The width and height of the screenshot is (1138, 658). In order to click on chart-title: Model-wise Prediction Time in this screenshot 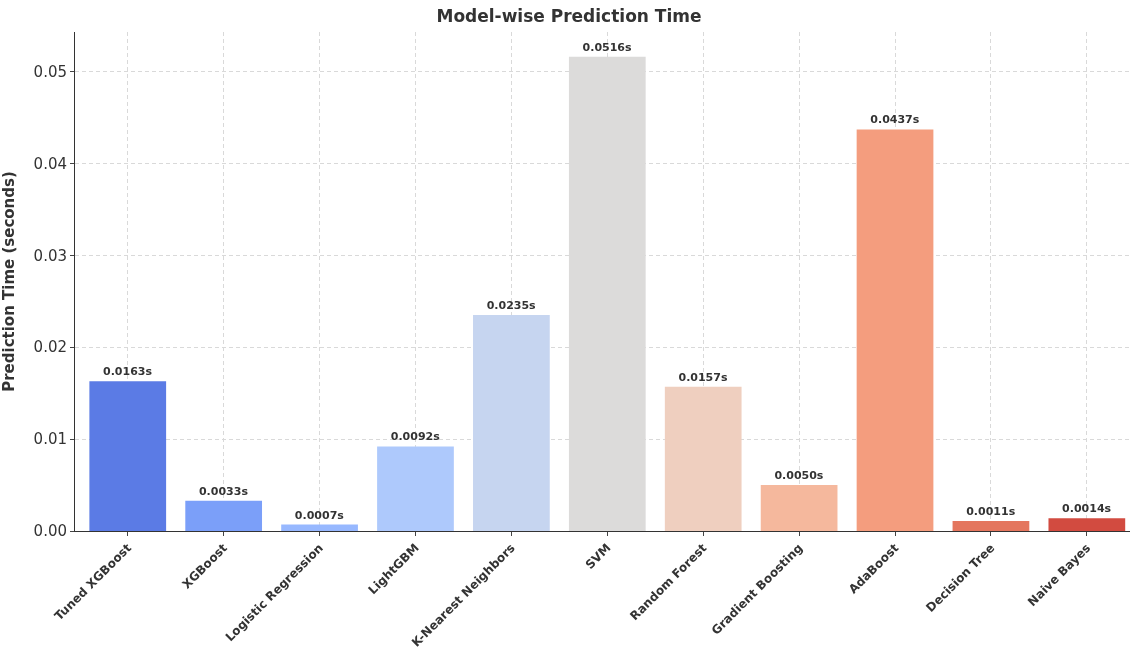, I will do `click(569, 15)`.